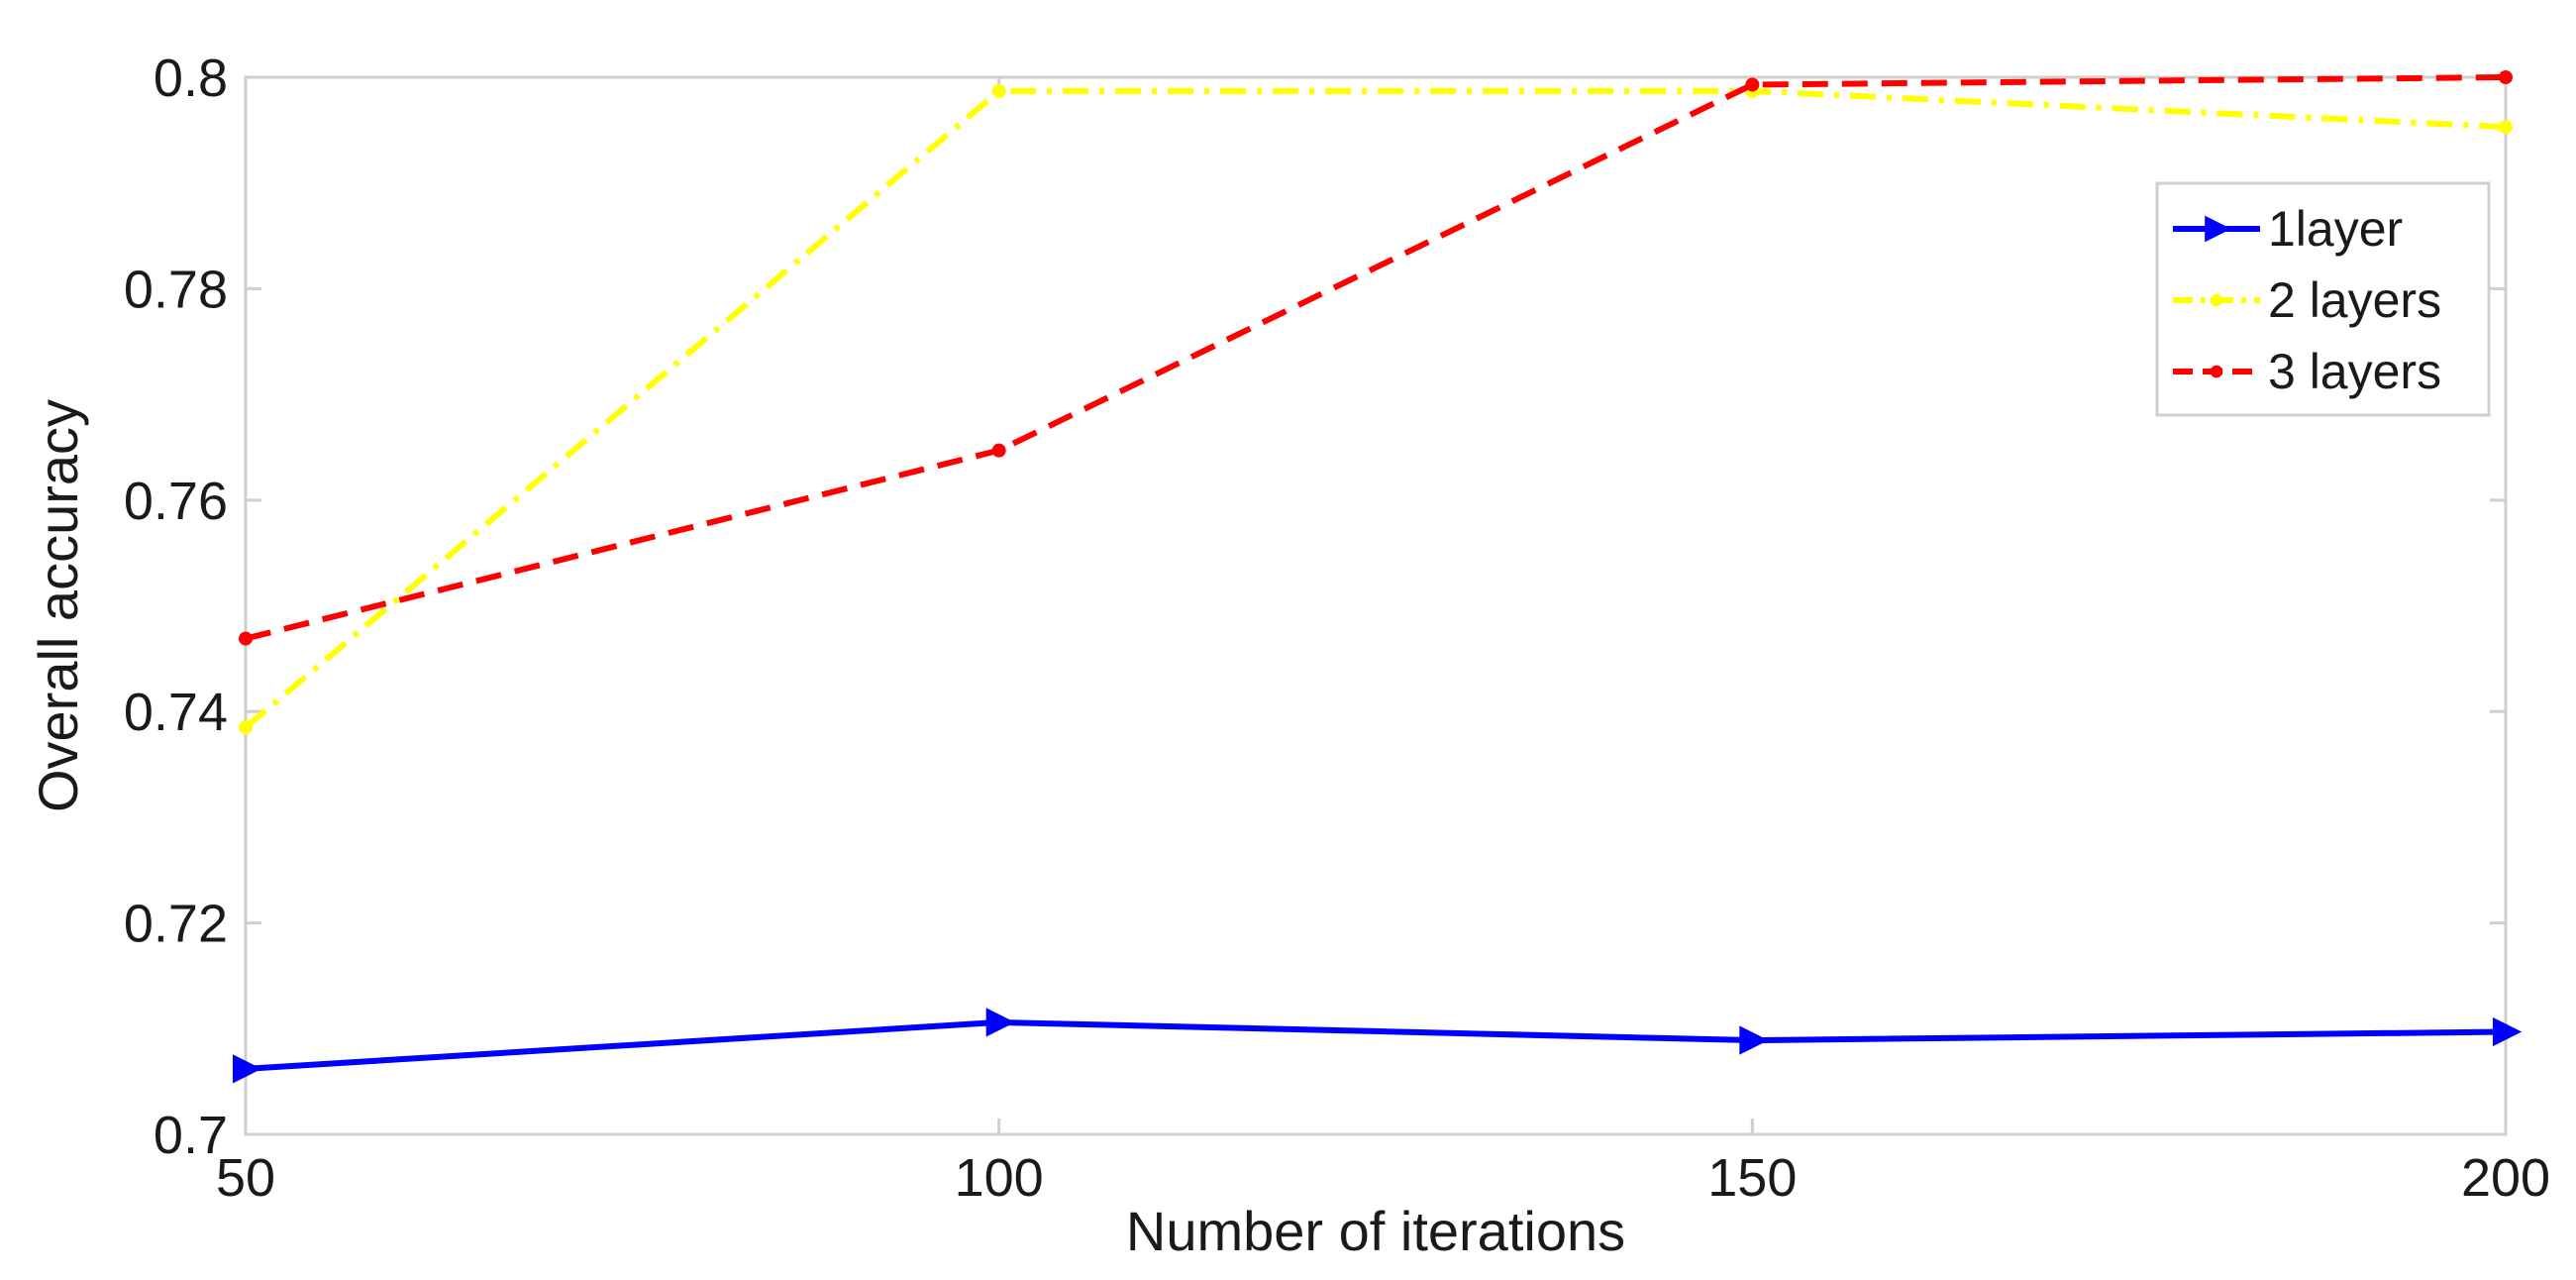 The width and height of the screenshot is (2576, 1280). I want to click on x-tick-label: 200, so click(2505, 1178).